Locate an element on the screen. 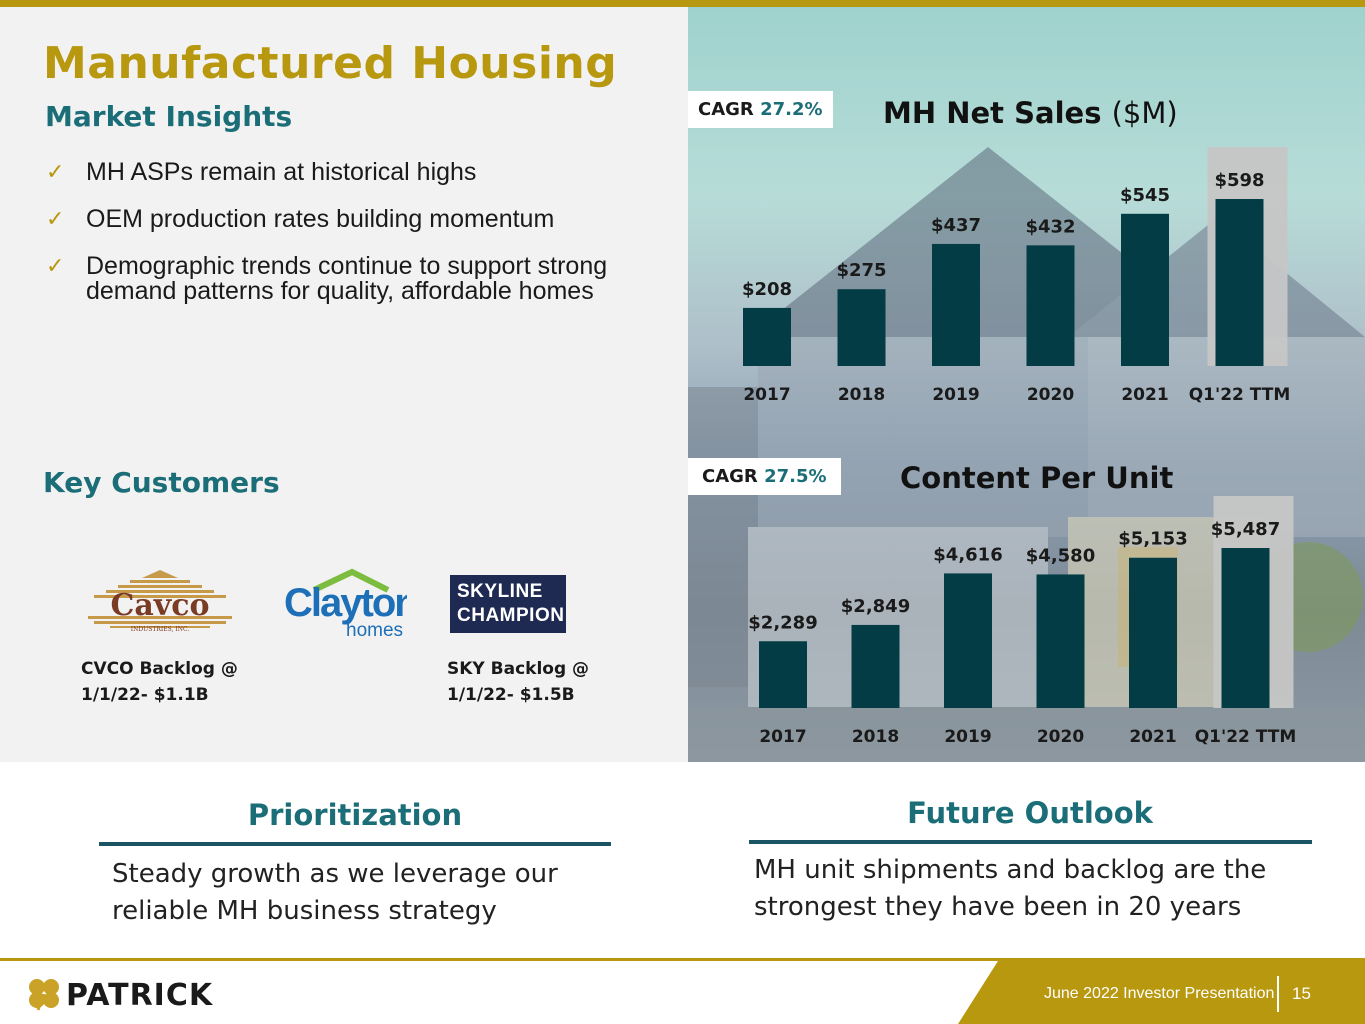 The width and height of the screenshot is (1365, 1024). slide-title: Manufactured Housing is located at coordinates (330, 63).